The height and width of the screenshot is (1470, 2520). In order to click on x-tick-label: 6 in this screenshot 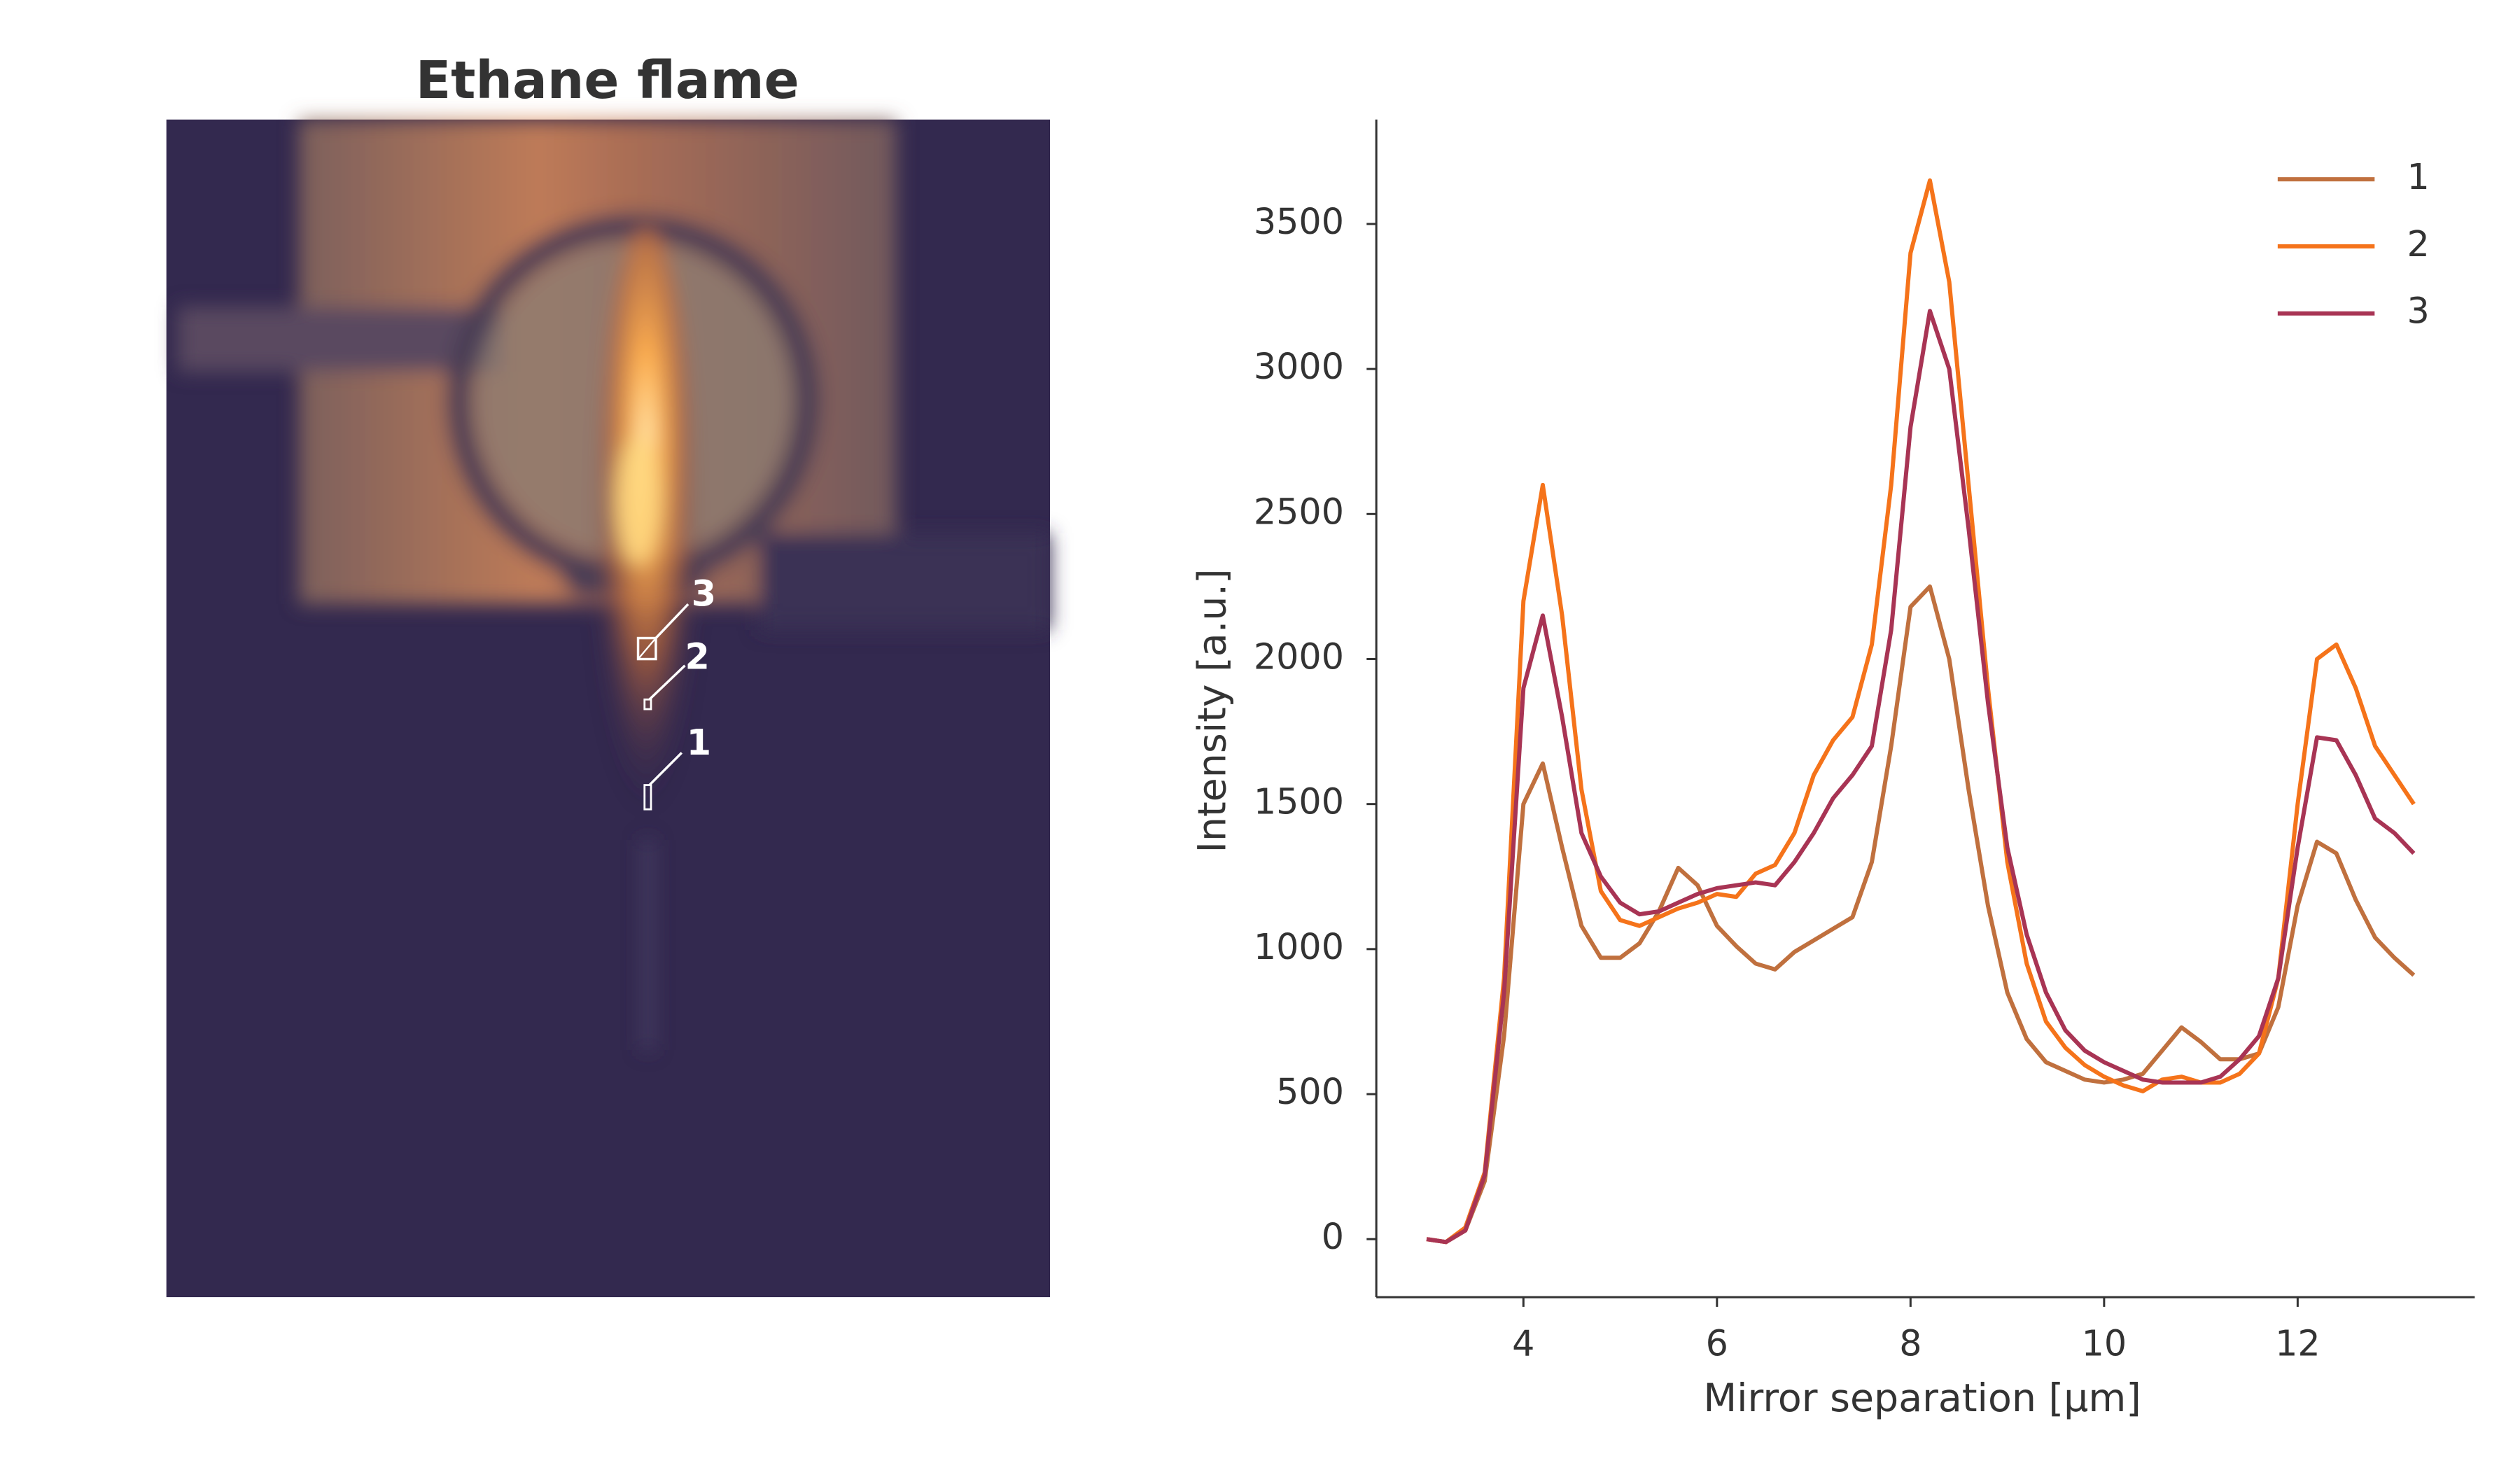, I will do `click(1717, 1343)`.